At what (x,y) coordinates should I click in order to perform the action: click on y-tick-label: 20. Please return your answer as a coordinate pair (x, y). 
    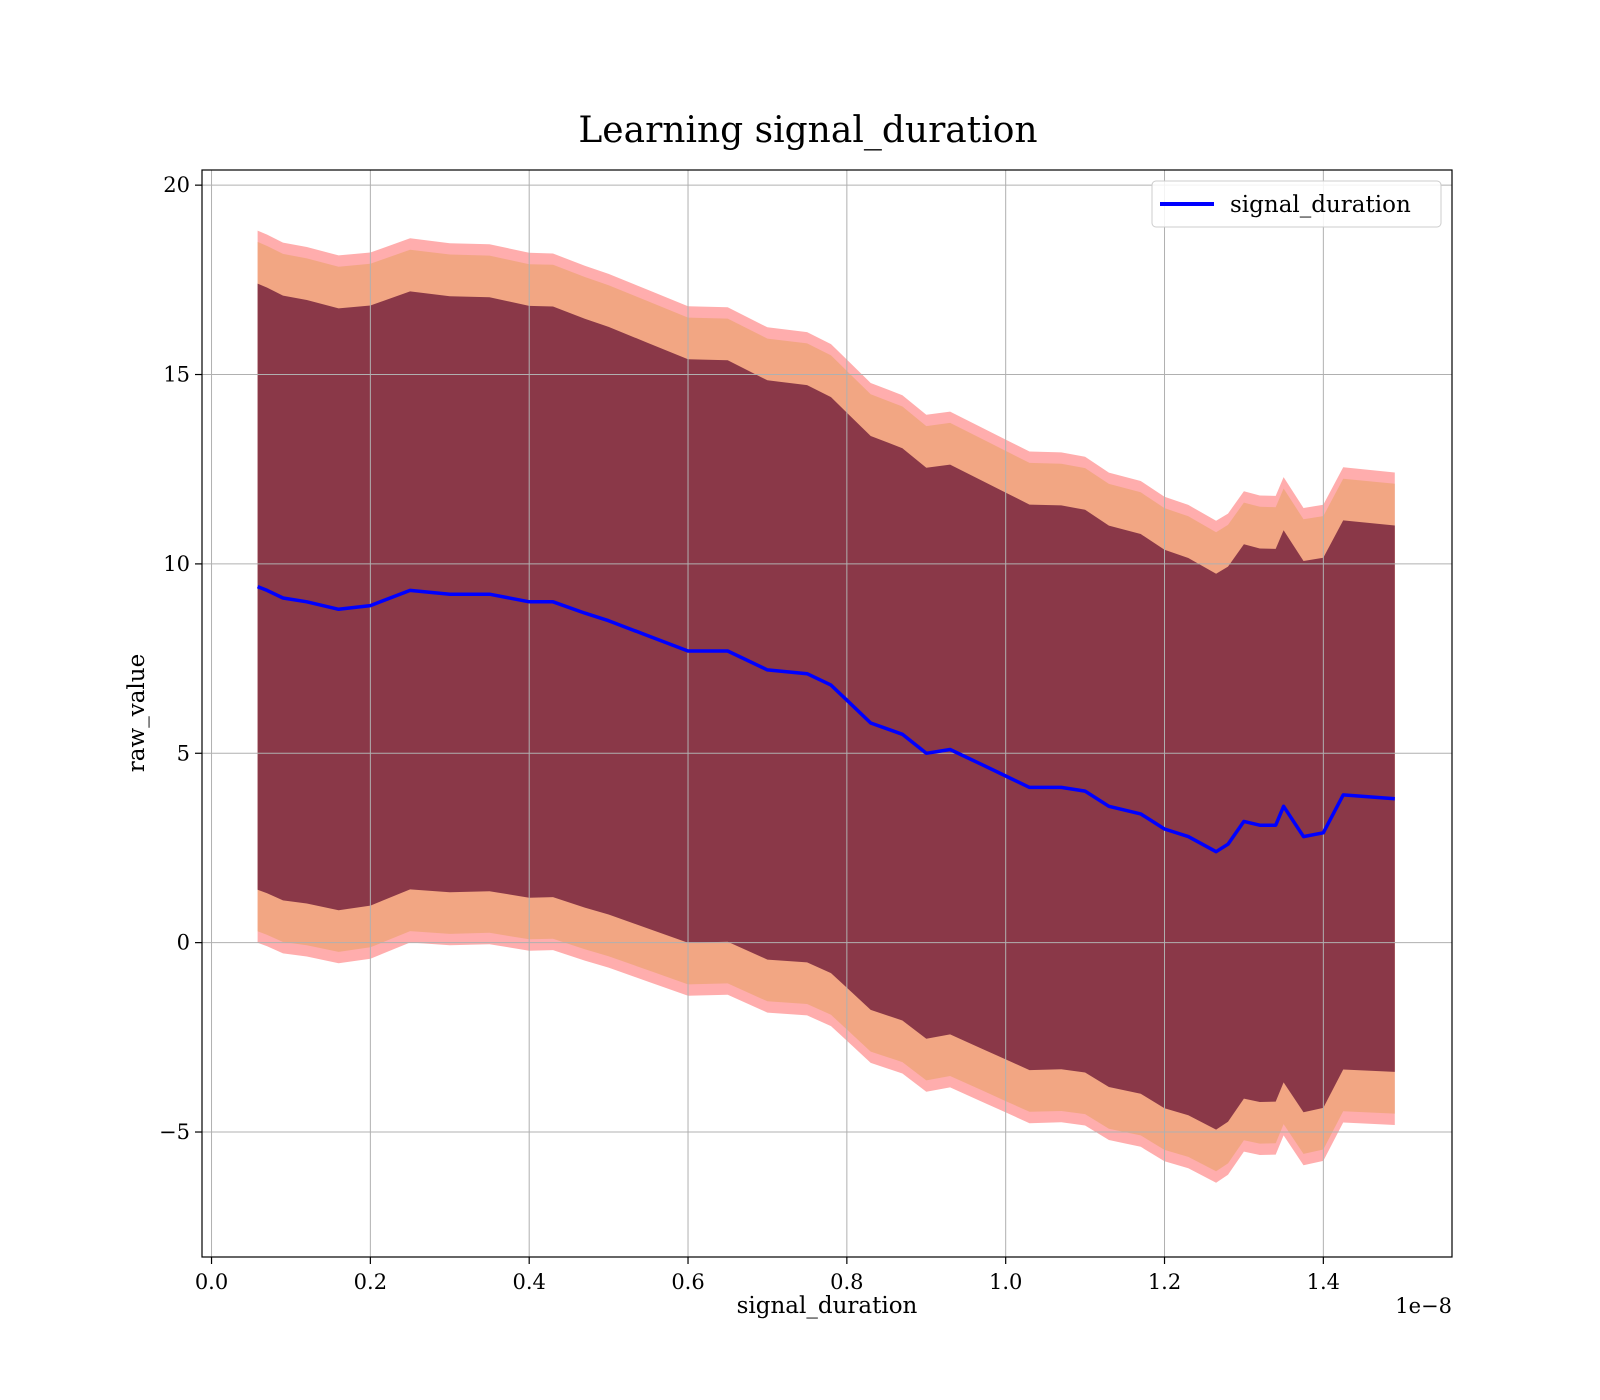
    Looking at the image, I should click on (176, 185).